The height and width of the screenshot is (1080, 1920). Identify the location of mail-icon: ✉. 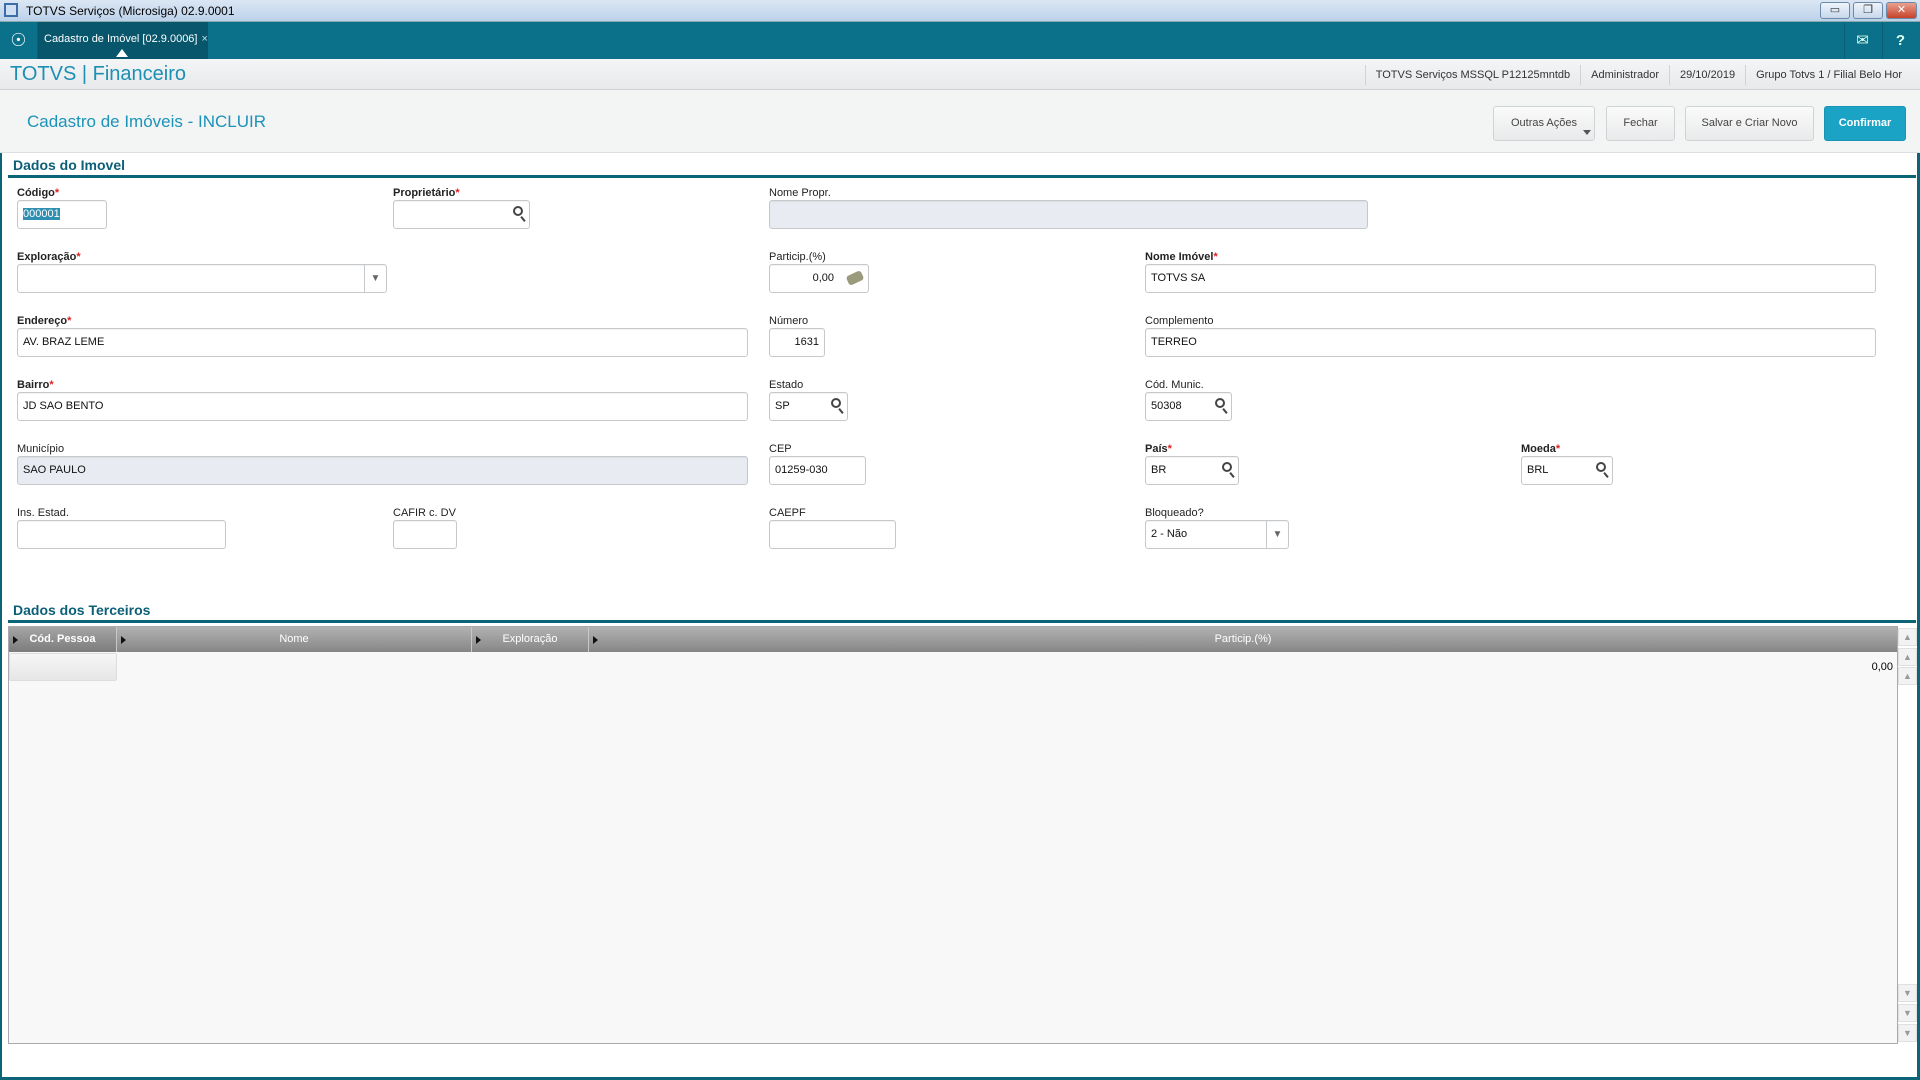
(1862, 40).